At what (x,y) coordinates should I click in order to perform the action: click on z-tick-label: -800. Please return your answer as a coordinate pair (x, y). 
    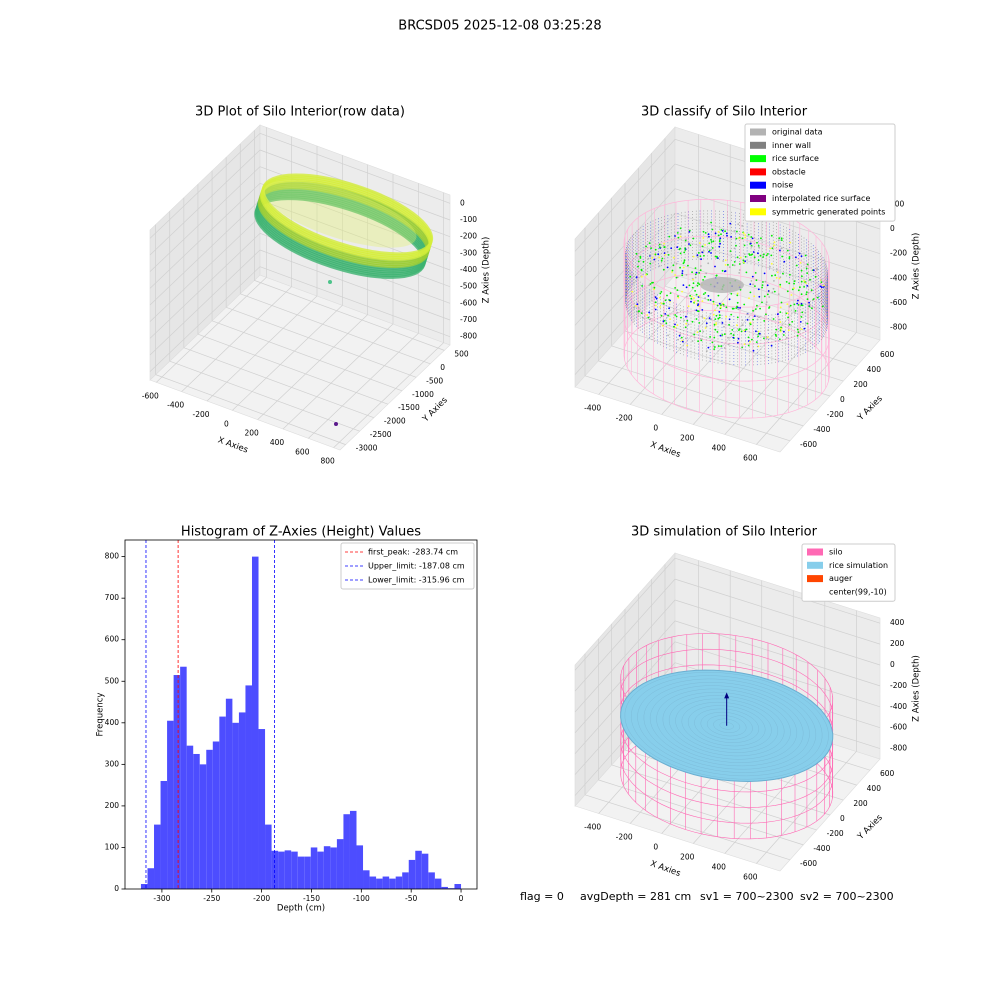
    Looking at the image, I should click on (898, 327).